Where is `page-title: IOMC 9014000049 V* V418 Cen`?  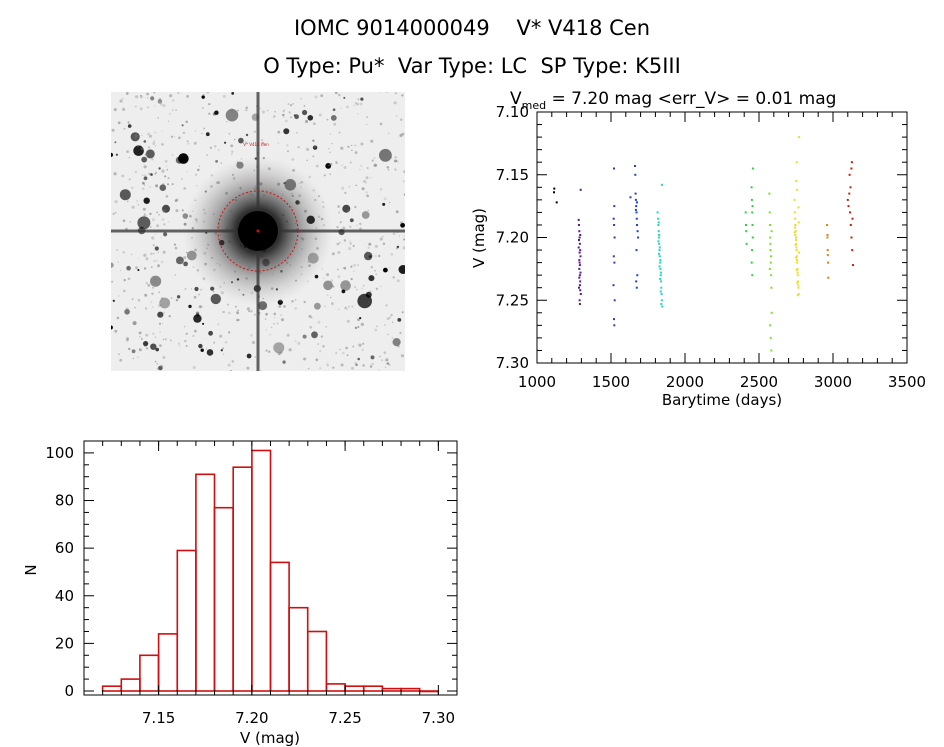
page-title: IOMC 9014000049 V* V418 Cen is located at coordinates (472, 28).